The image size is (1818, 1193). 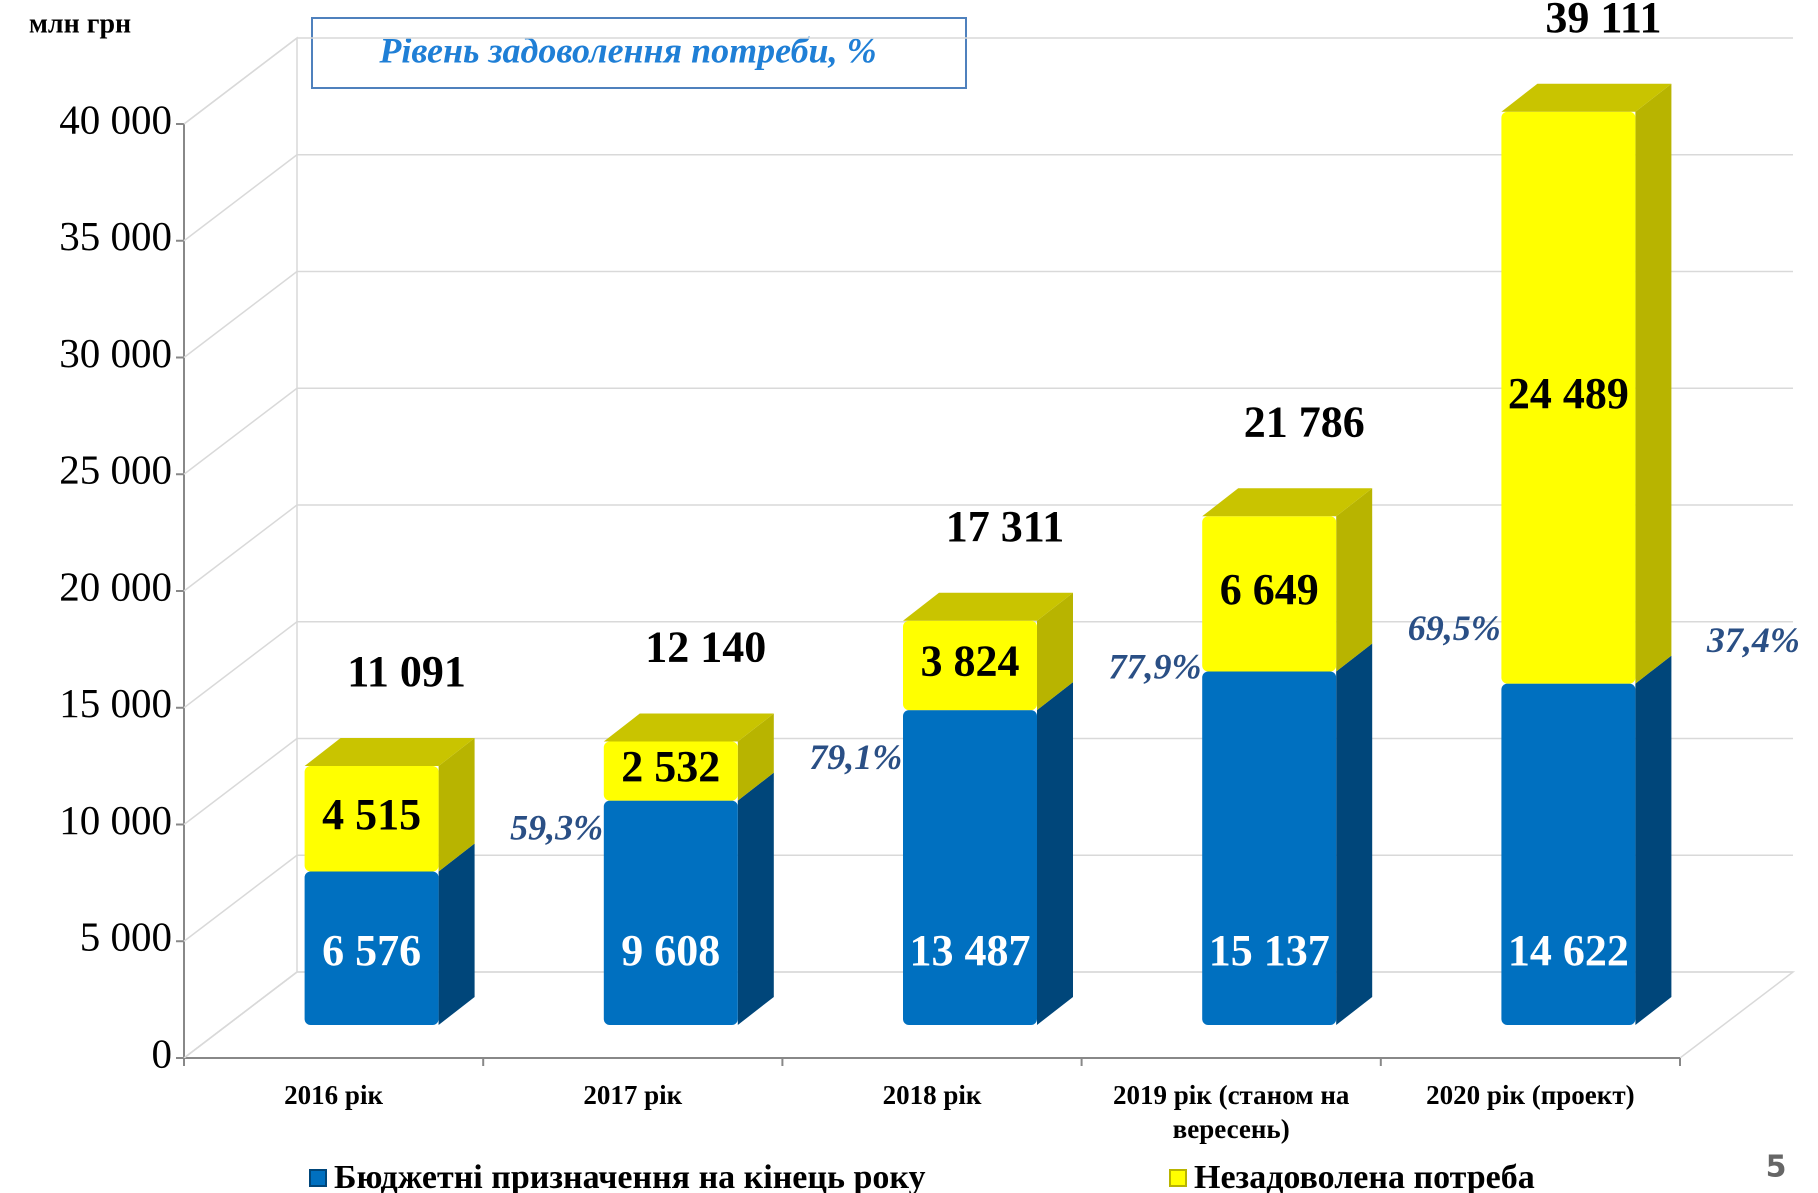 I want to click on share-label: 37,4%, so click(x=1753, y=640).